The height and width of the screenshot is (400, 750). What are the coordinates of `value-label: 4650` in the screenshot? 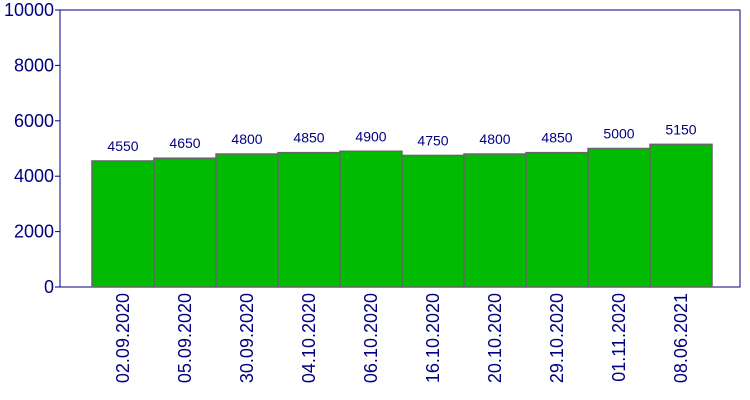 It's located at (184, 143).